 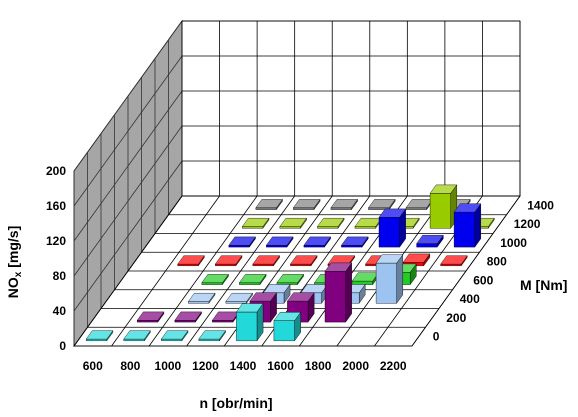 I want to click on x-tick-label: 2000, so click(x=355, y=366).